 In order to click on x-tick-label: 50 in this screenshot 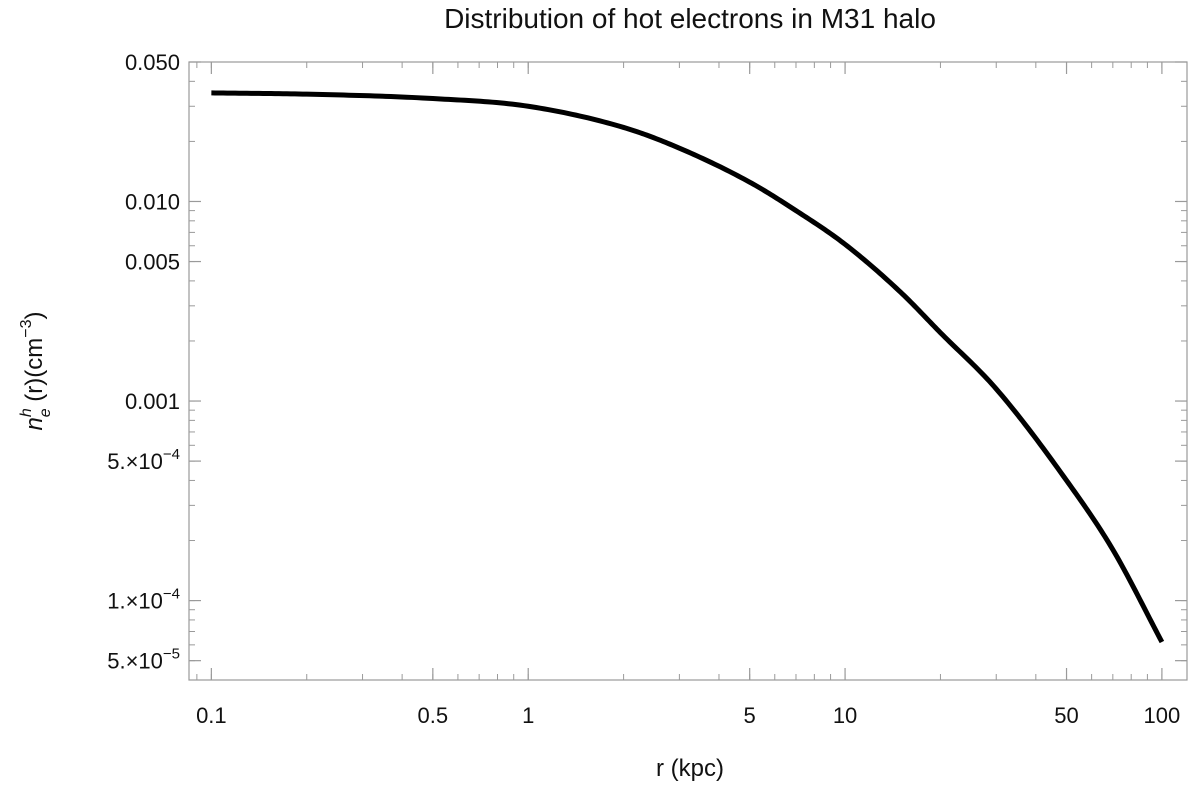, I will do `click(1066, 715)`.